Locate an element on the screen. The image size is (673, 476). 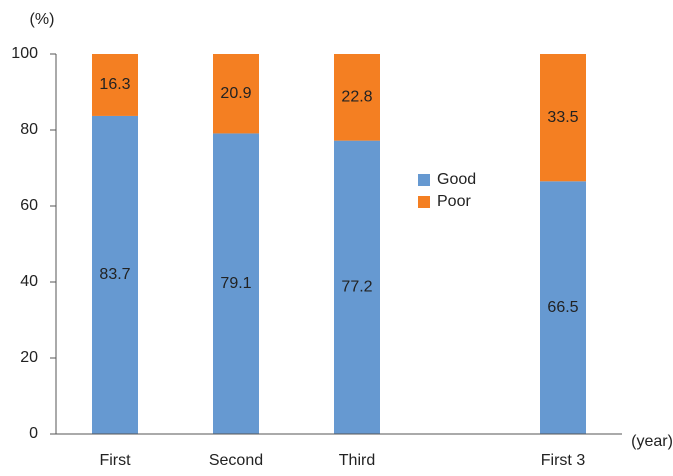
x-tick-label: Second is located at coordinates (236, 460).